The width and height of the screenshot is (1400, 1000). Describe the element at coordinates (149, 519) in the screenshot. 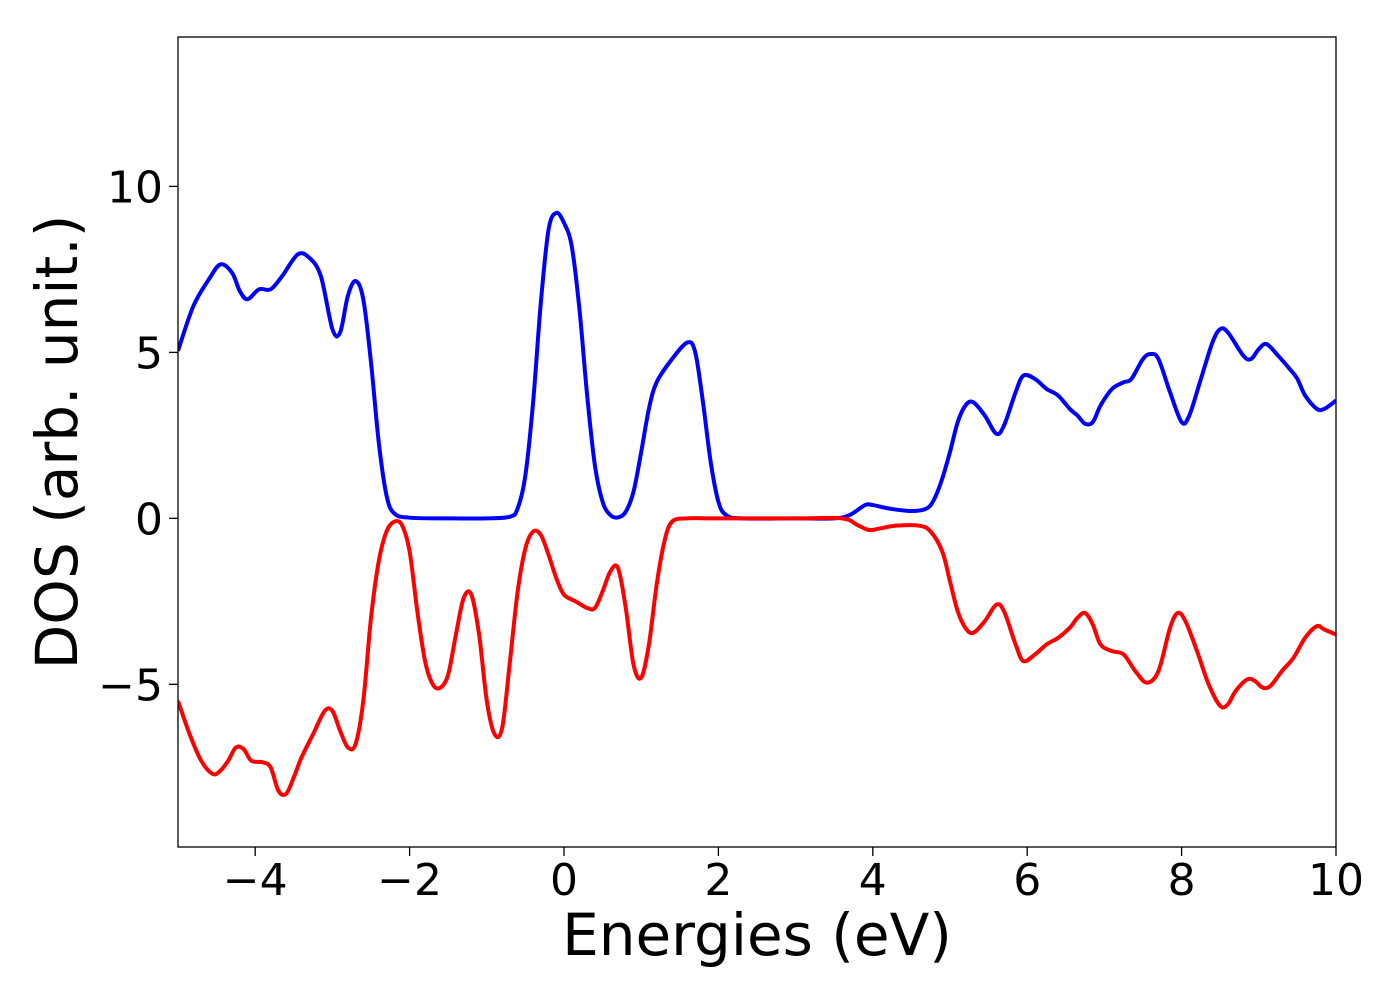

I see `y-tick-label: 0` at that location.